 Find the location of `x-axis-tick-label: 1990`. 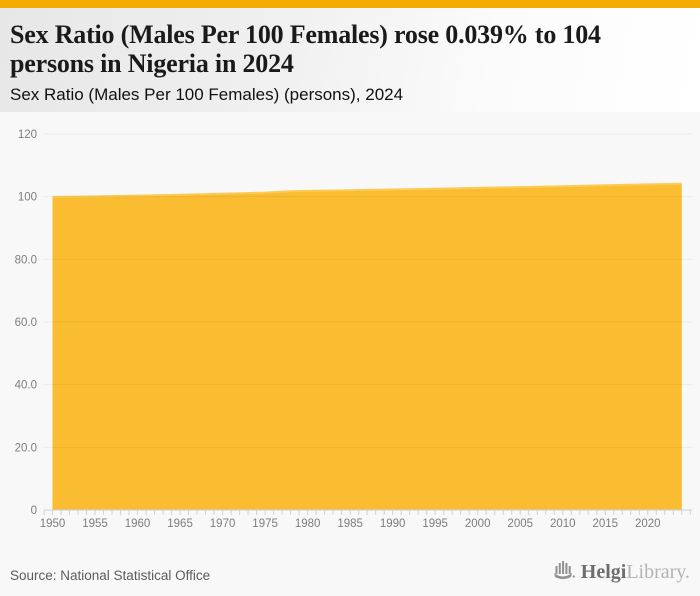

x-axis-tick-label: 1990 is located at coordinates (393, 524).